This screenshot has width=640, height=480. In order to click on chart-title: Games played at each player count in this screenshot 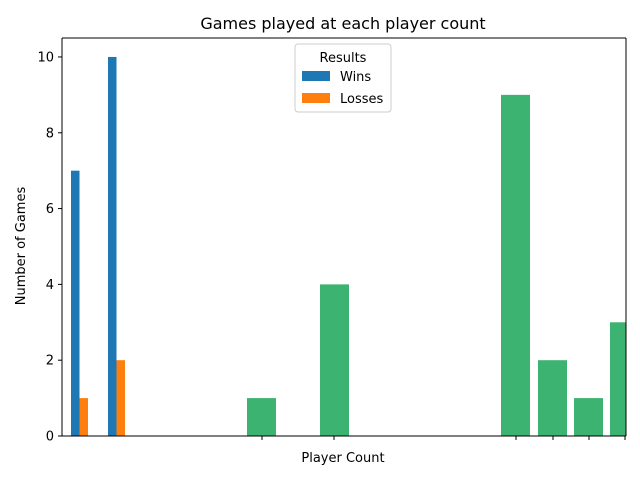, I will do `click(342, 23)`.